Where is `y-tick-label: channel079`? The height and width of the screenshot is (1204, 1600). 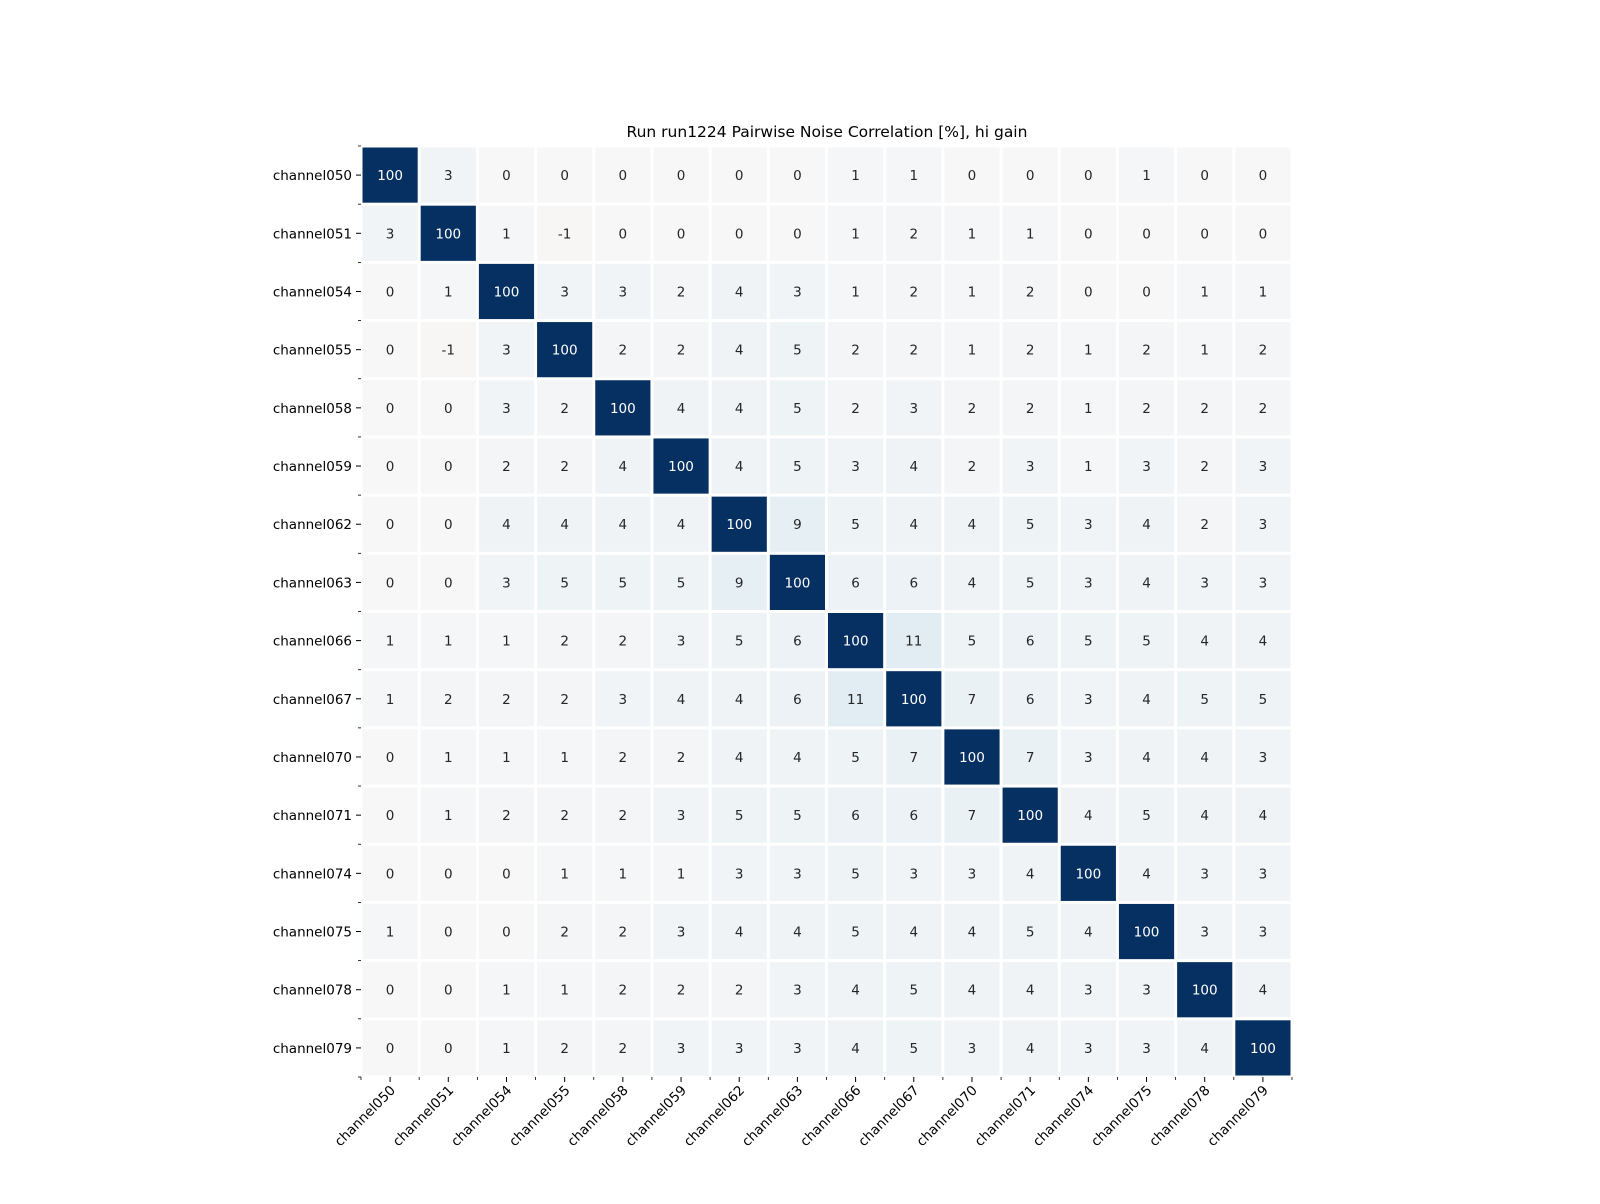 y-tick-label: channel079 is located at coordinates (312, 1049).